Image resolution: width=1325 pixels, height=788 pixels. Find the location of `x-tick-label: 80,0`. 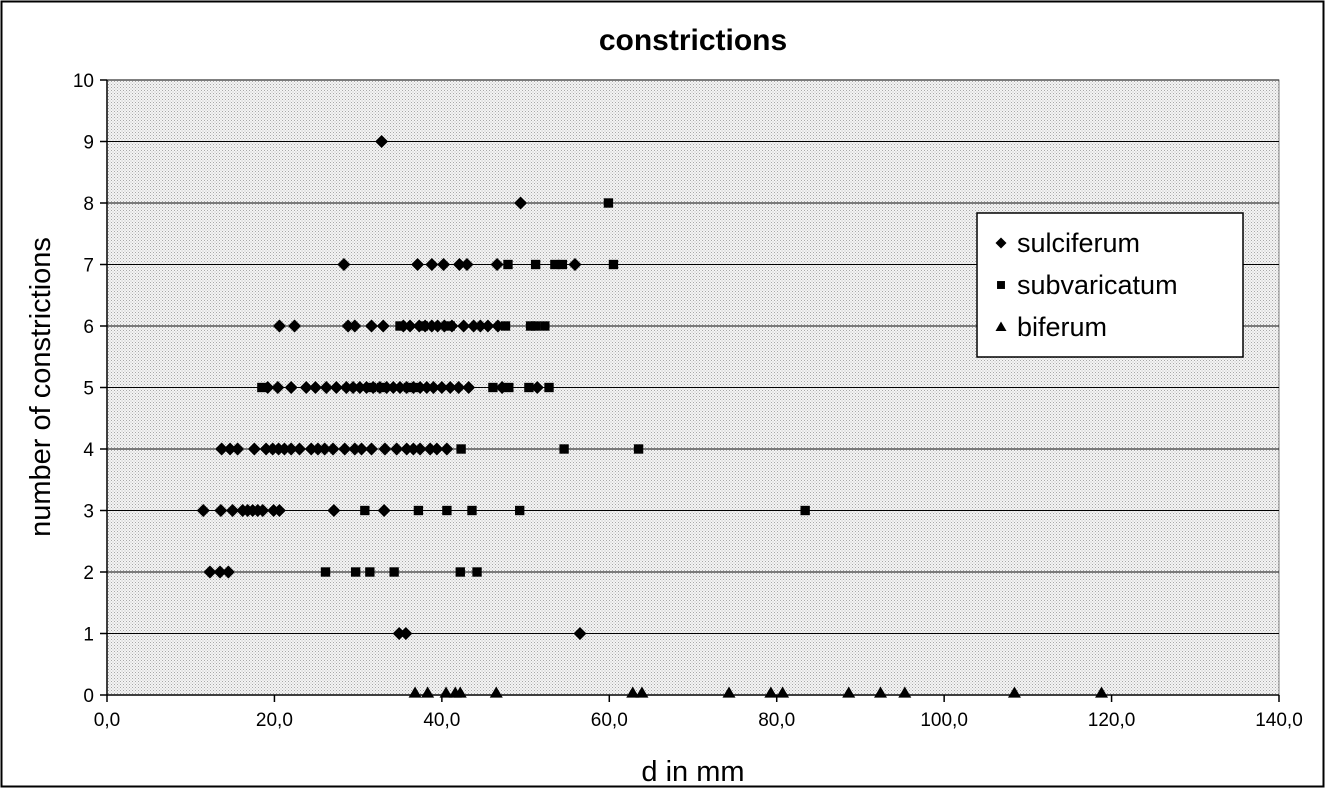

x-tick-label: 80,0 is located at coordinates (776, 720).